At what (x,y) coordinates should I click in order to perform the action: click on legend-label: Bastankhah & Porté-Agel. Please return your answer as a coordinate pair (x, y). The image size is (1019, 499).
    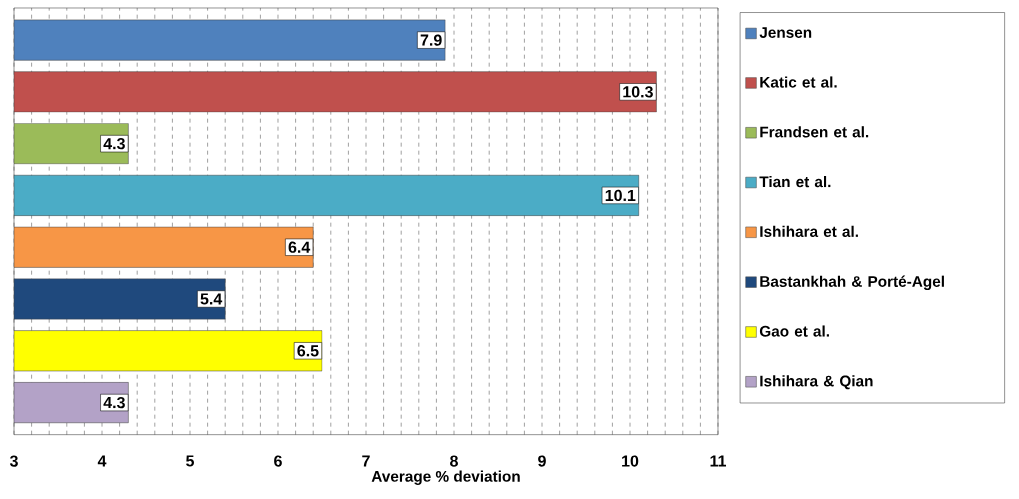
    Looking at the image, I should click on (852, 282).